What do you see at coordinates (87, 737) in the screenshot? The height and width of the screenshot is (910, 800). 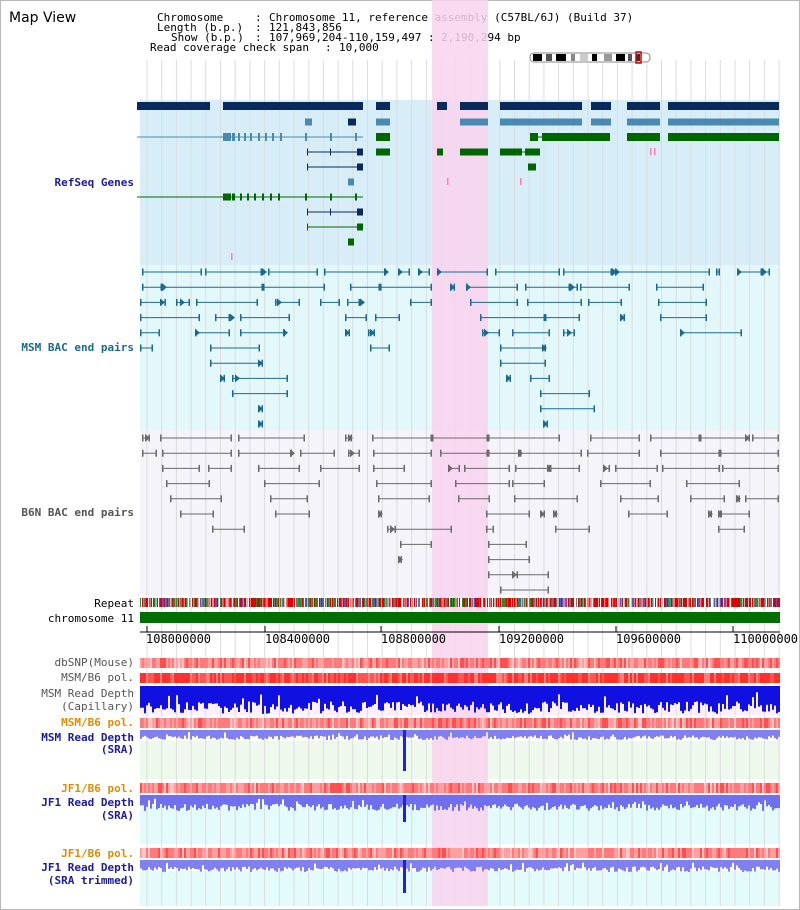 I see `track-label-msm-read-depth-sra: MSM Read Depth` at bounding box center [87, 737].